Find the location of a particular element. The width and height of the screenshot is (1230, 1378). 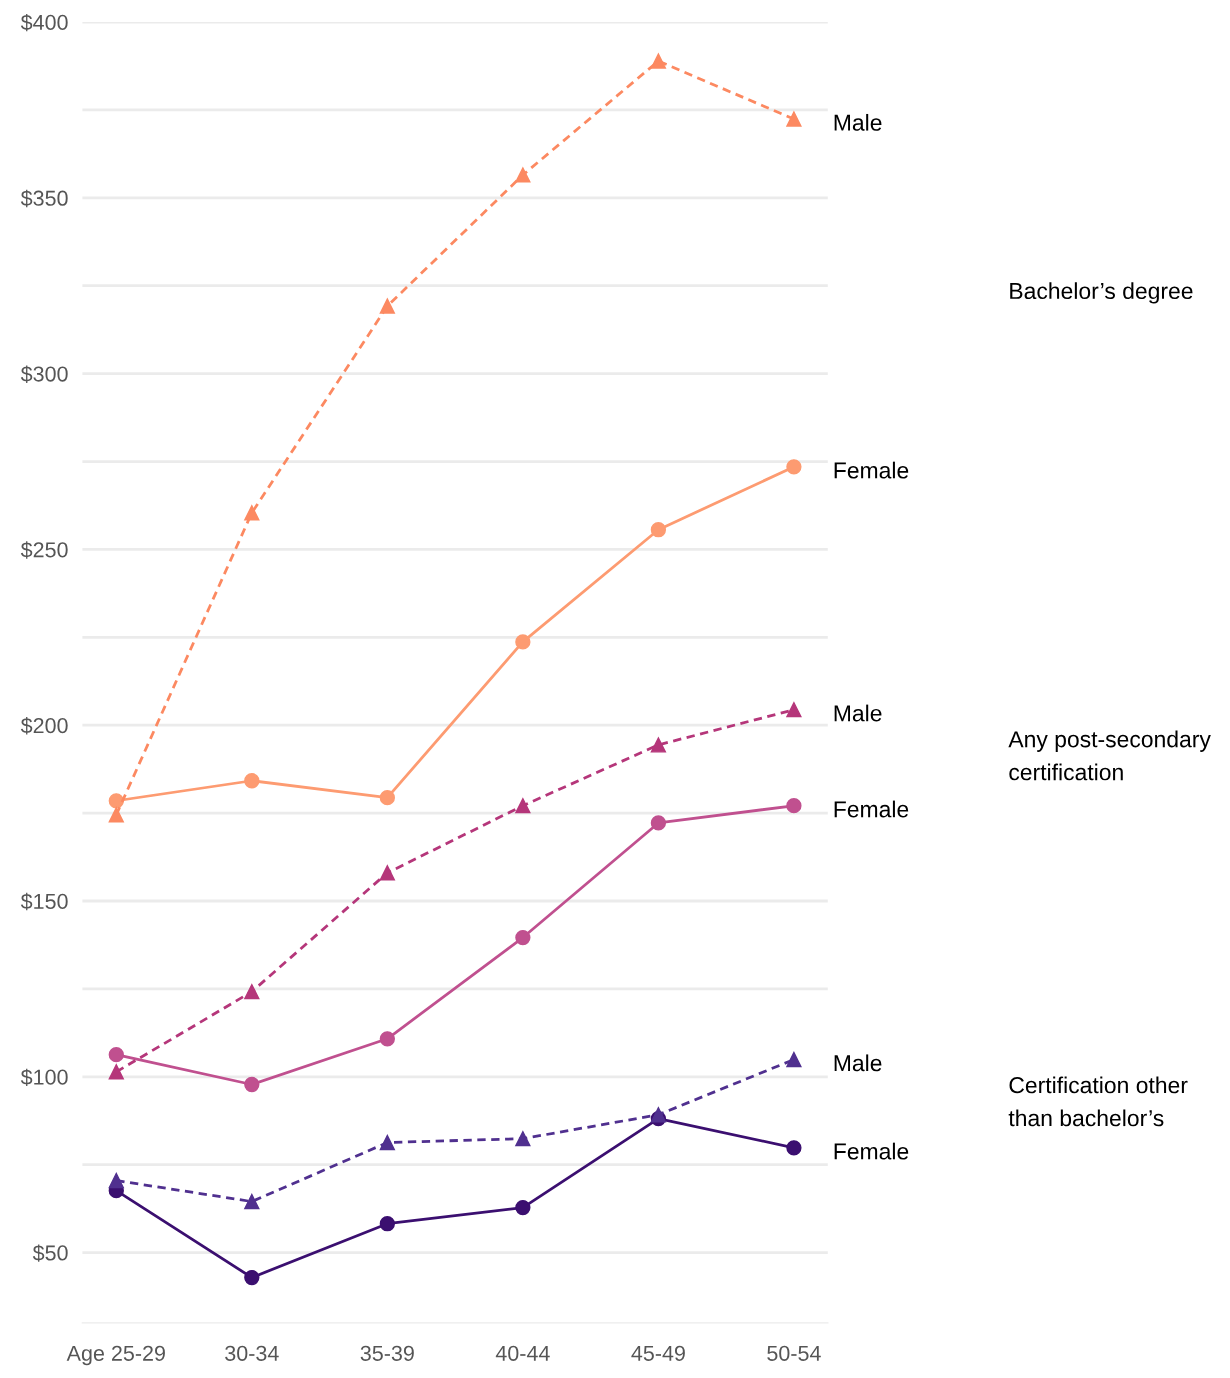

x-tick-label: 30-34 is located at coordinates (252, 1353).